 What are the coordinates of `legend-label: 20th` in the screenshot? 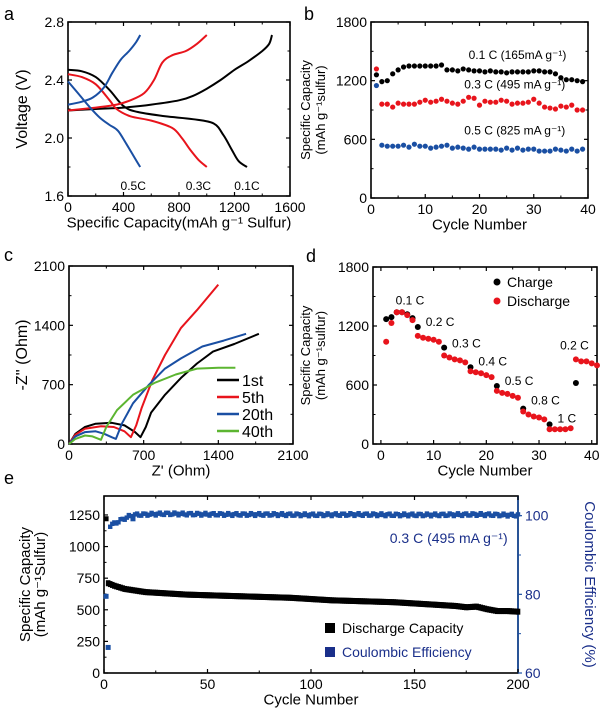 It's located at (257, 415).